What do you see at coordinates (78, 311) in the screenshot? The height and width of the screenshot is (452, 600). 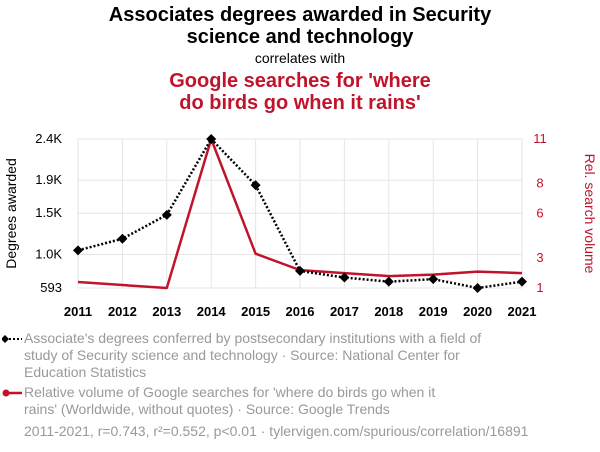 I see `x-tick-label: 2011` at bounding box center [78, 311].